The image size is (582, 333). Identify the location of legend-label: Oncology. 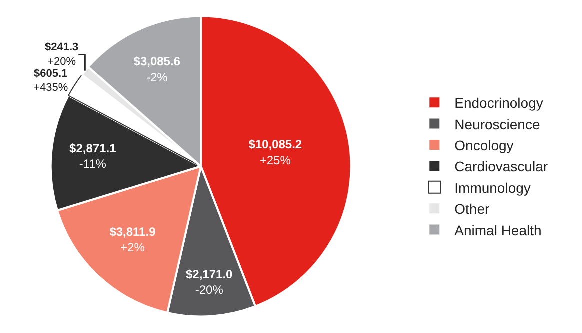
(484, 145).